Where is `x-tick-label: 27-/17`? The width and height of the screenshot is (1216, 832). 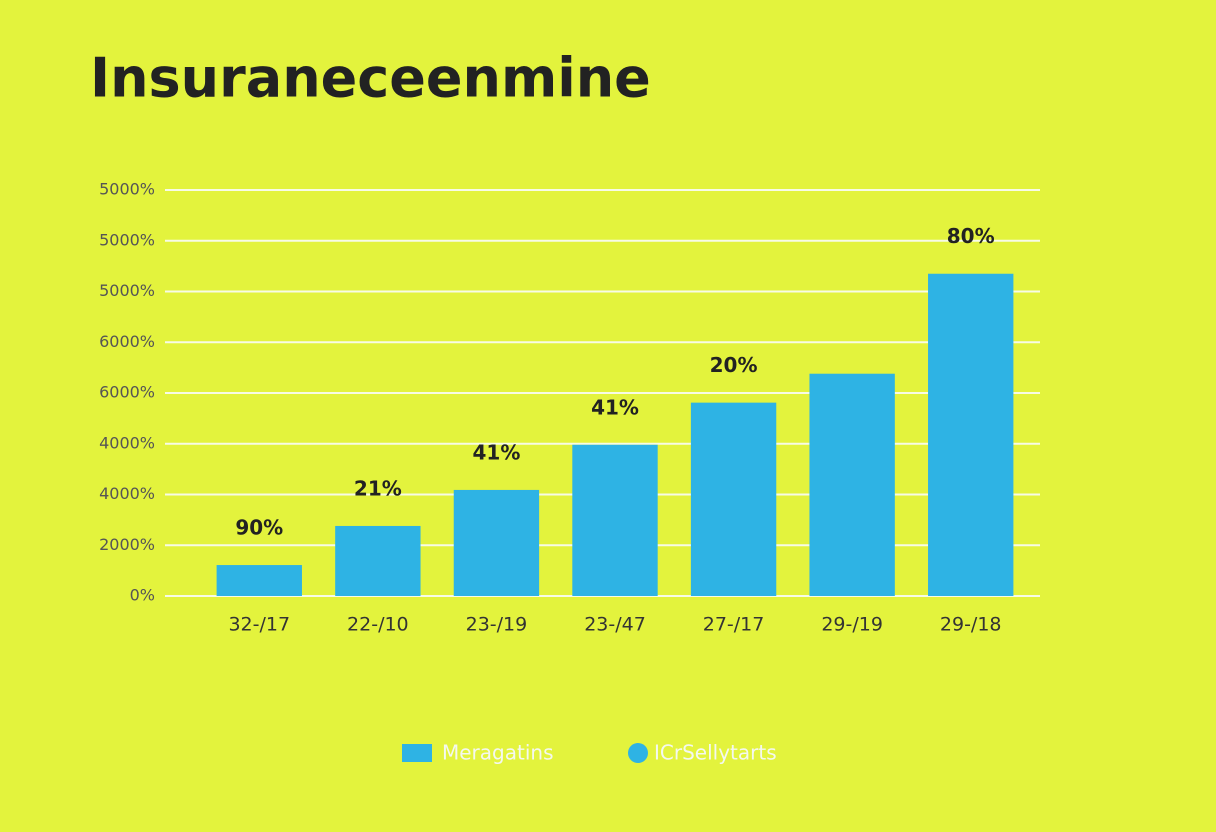
x-tick-label: 27-/17 is located at coordinates (734, 625).